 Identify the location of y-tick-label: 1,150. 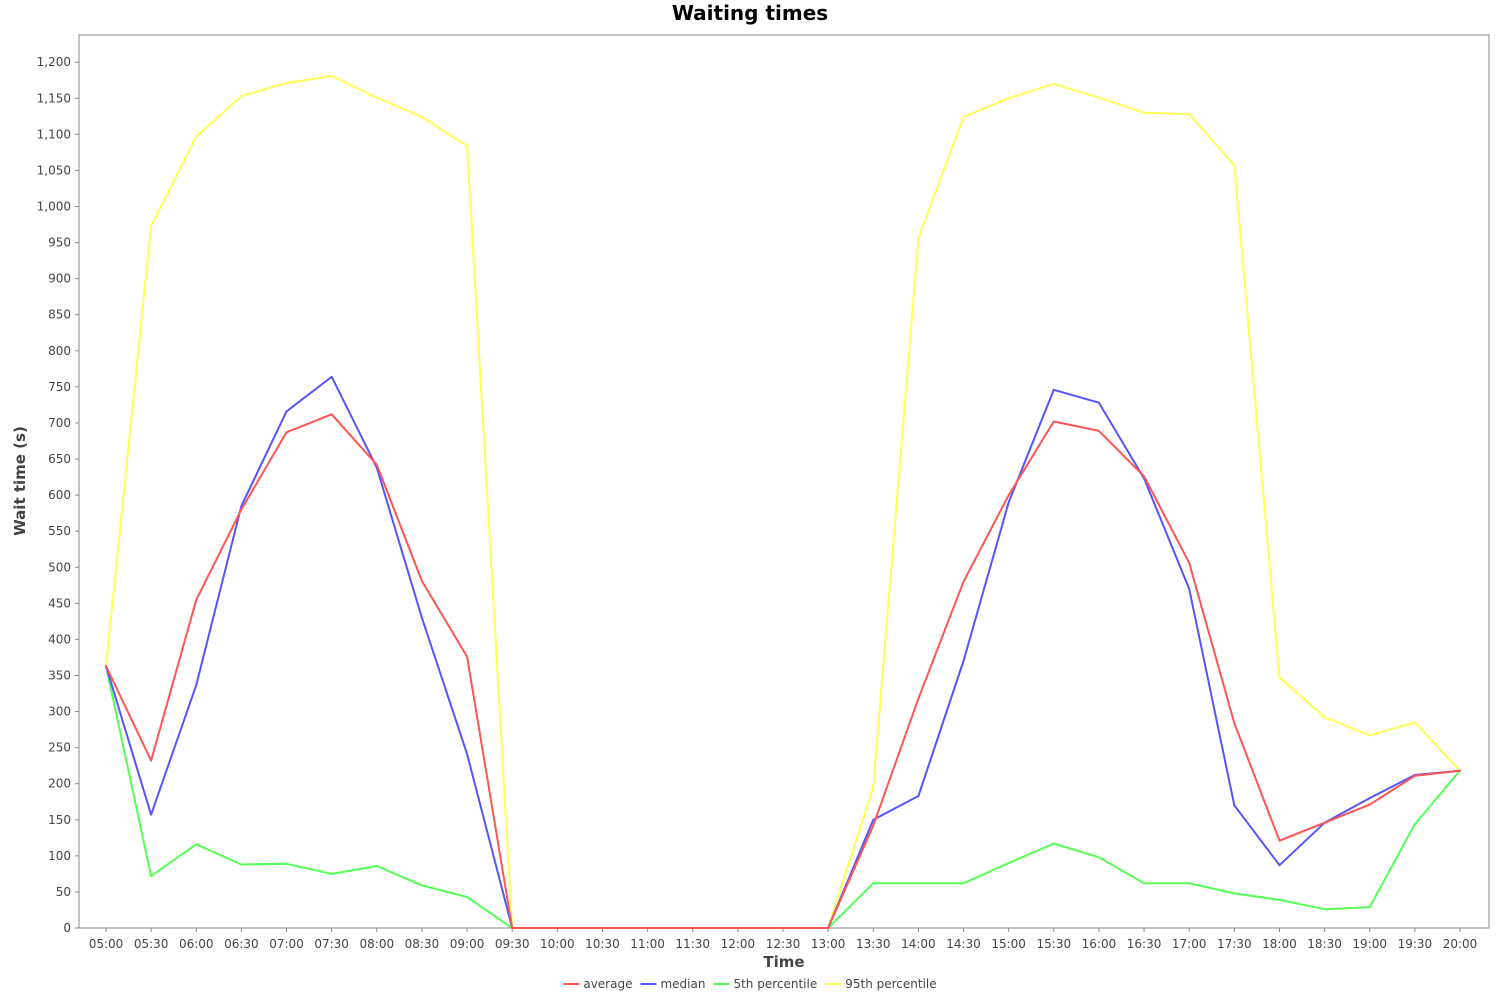
(54, 98).